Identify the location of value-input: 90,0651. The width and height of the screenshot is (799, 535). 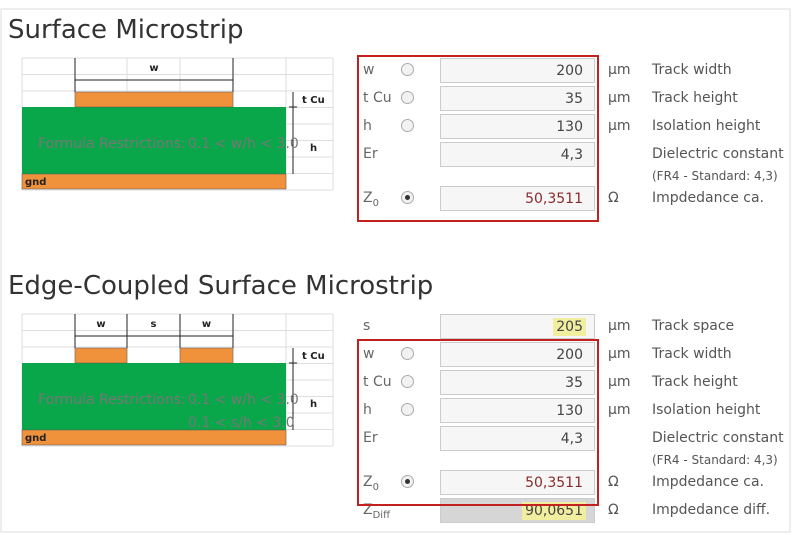
(517, 510).